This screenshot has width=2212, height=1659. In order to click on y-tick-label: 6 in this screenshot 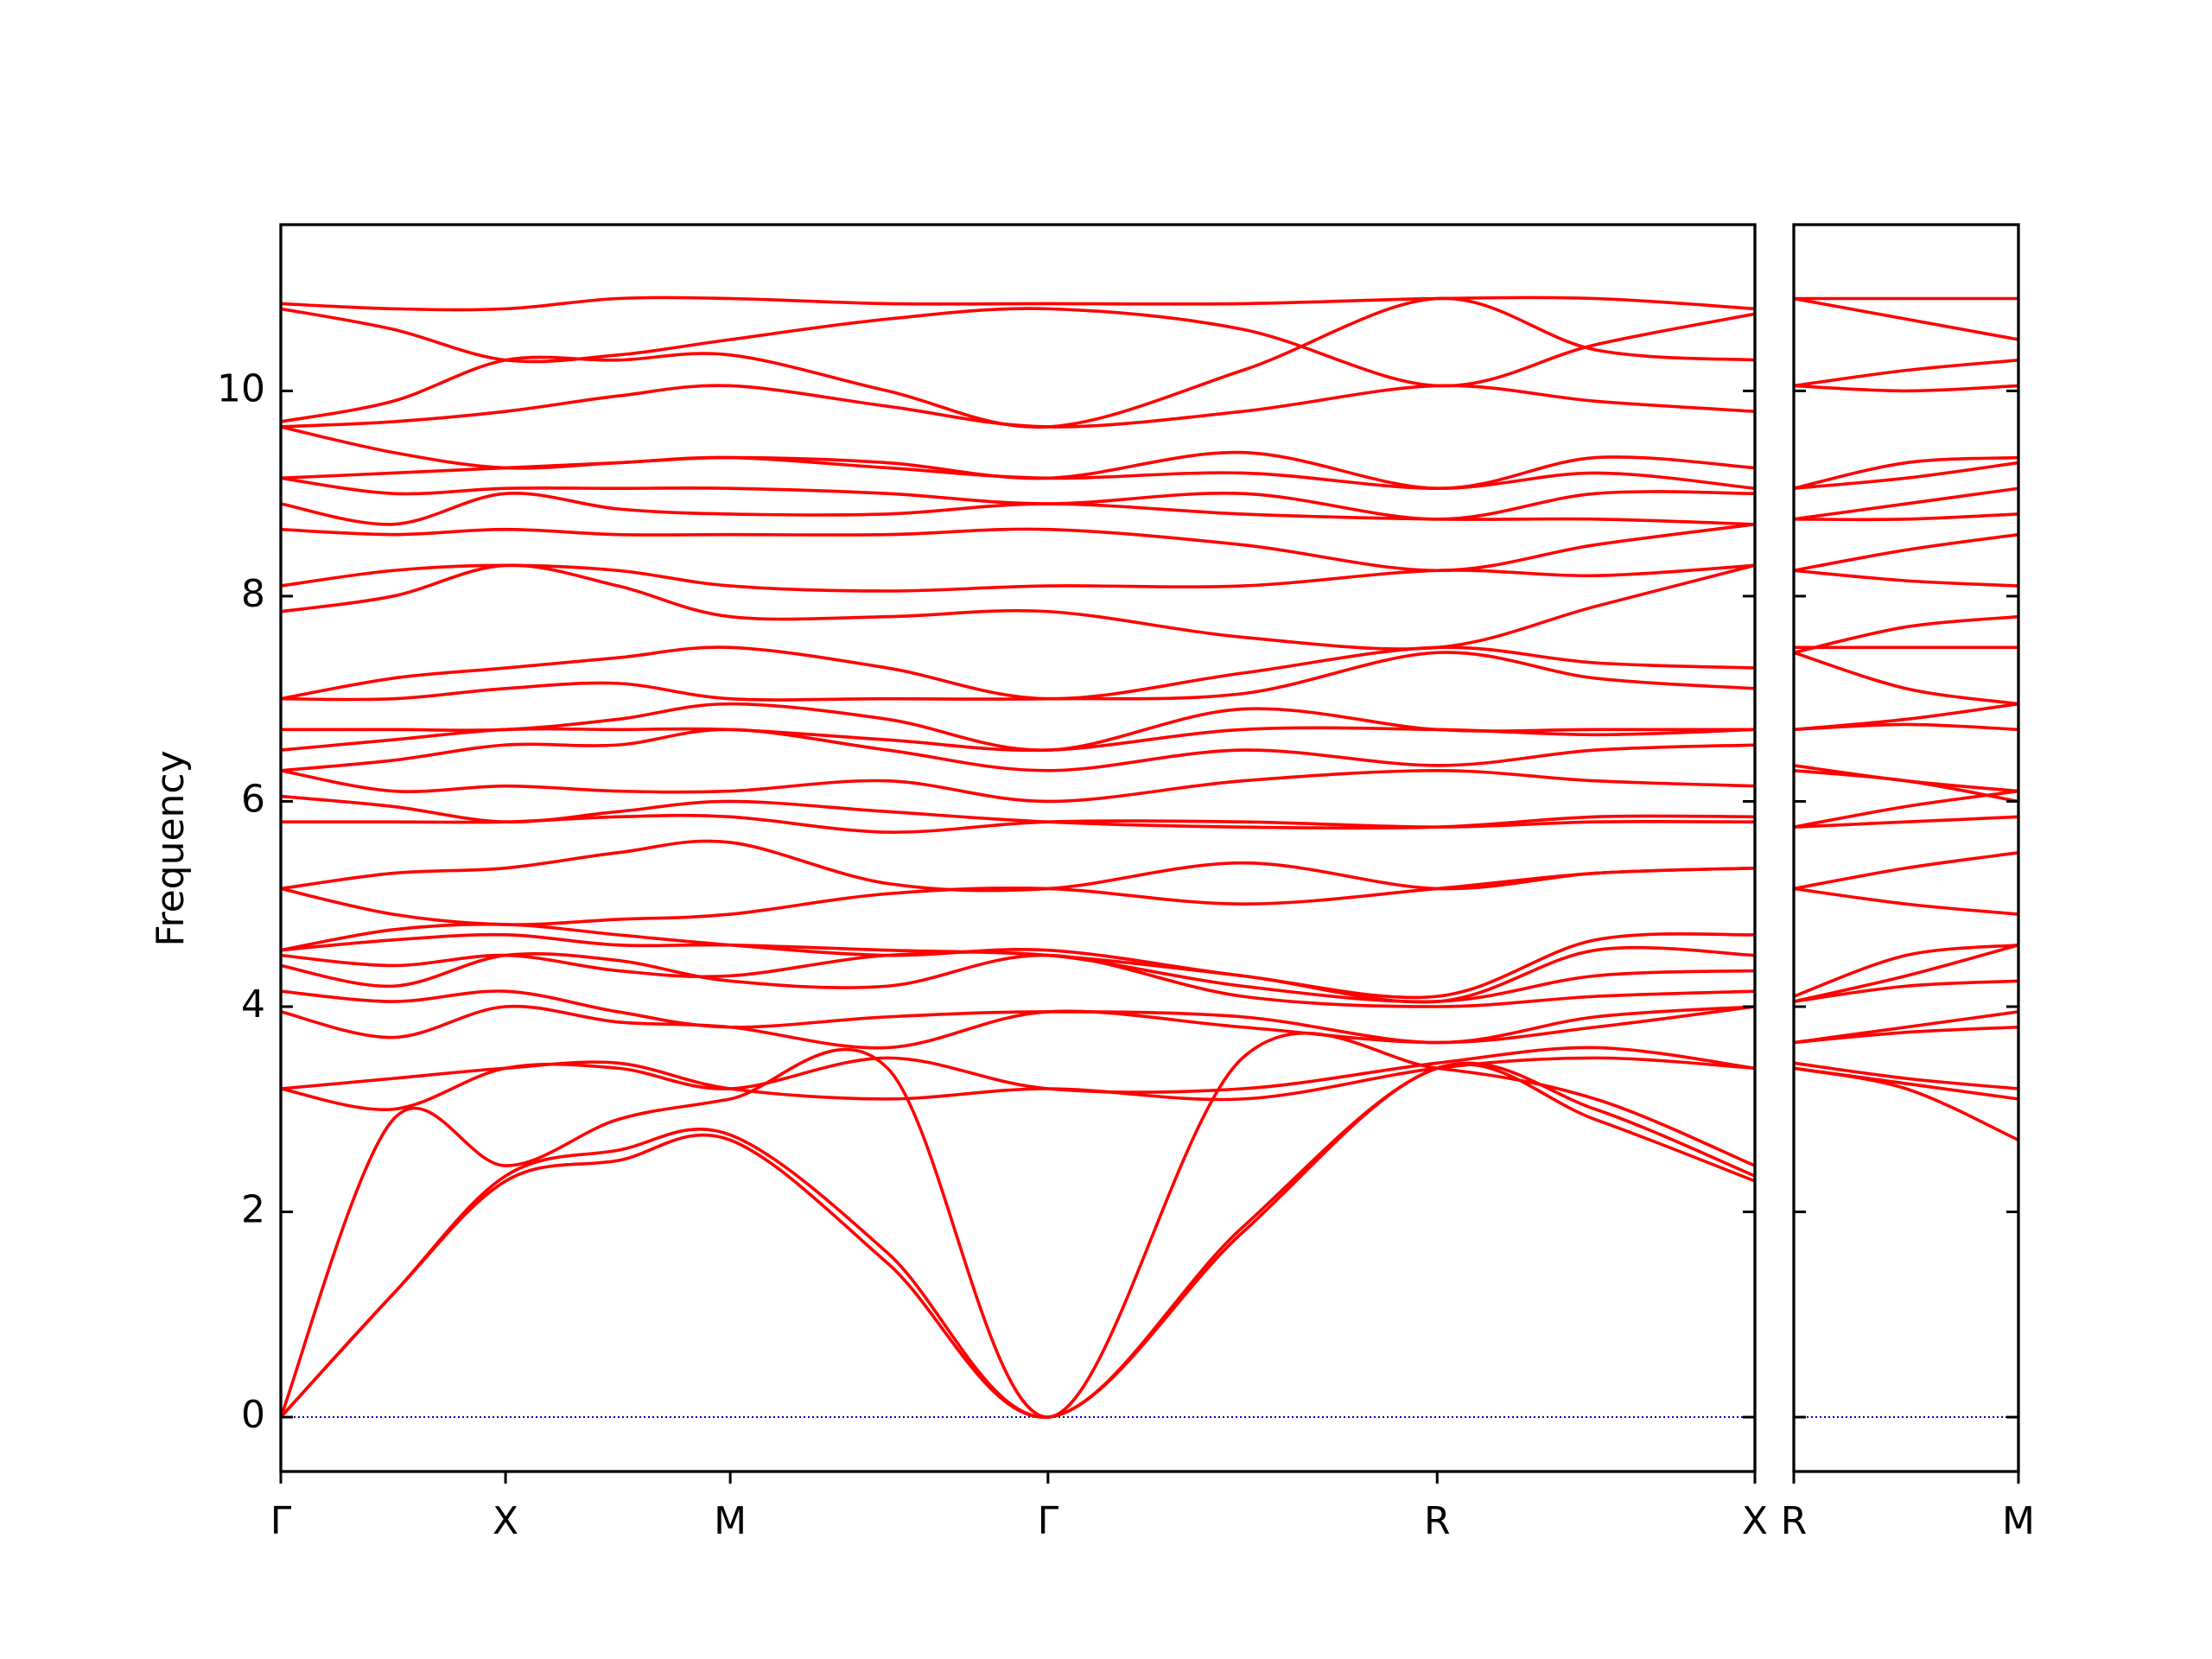, I will do `click(253, 799)`.